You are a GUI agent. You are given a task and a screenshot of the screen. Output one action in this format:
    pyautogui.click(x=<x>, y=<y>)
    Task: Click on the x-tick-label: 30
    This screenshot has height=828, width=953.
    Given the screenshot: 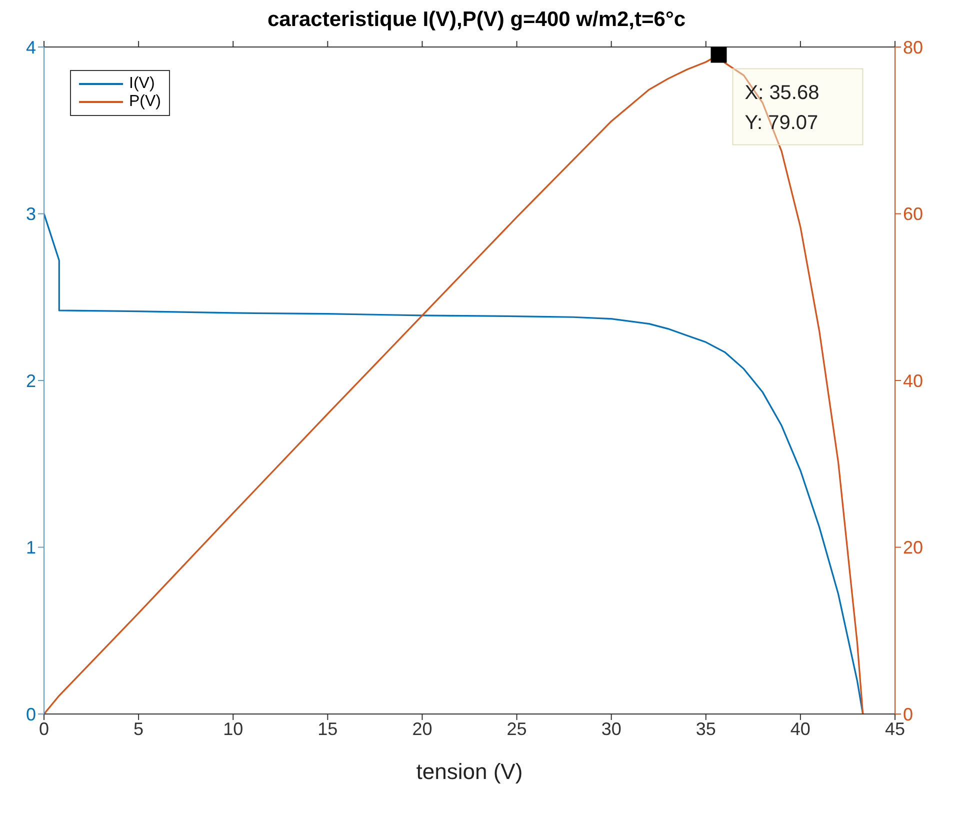 What is the action you would take?
    pyautogui.click(x=611, y=728)
    